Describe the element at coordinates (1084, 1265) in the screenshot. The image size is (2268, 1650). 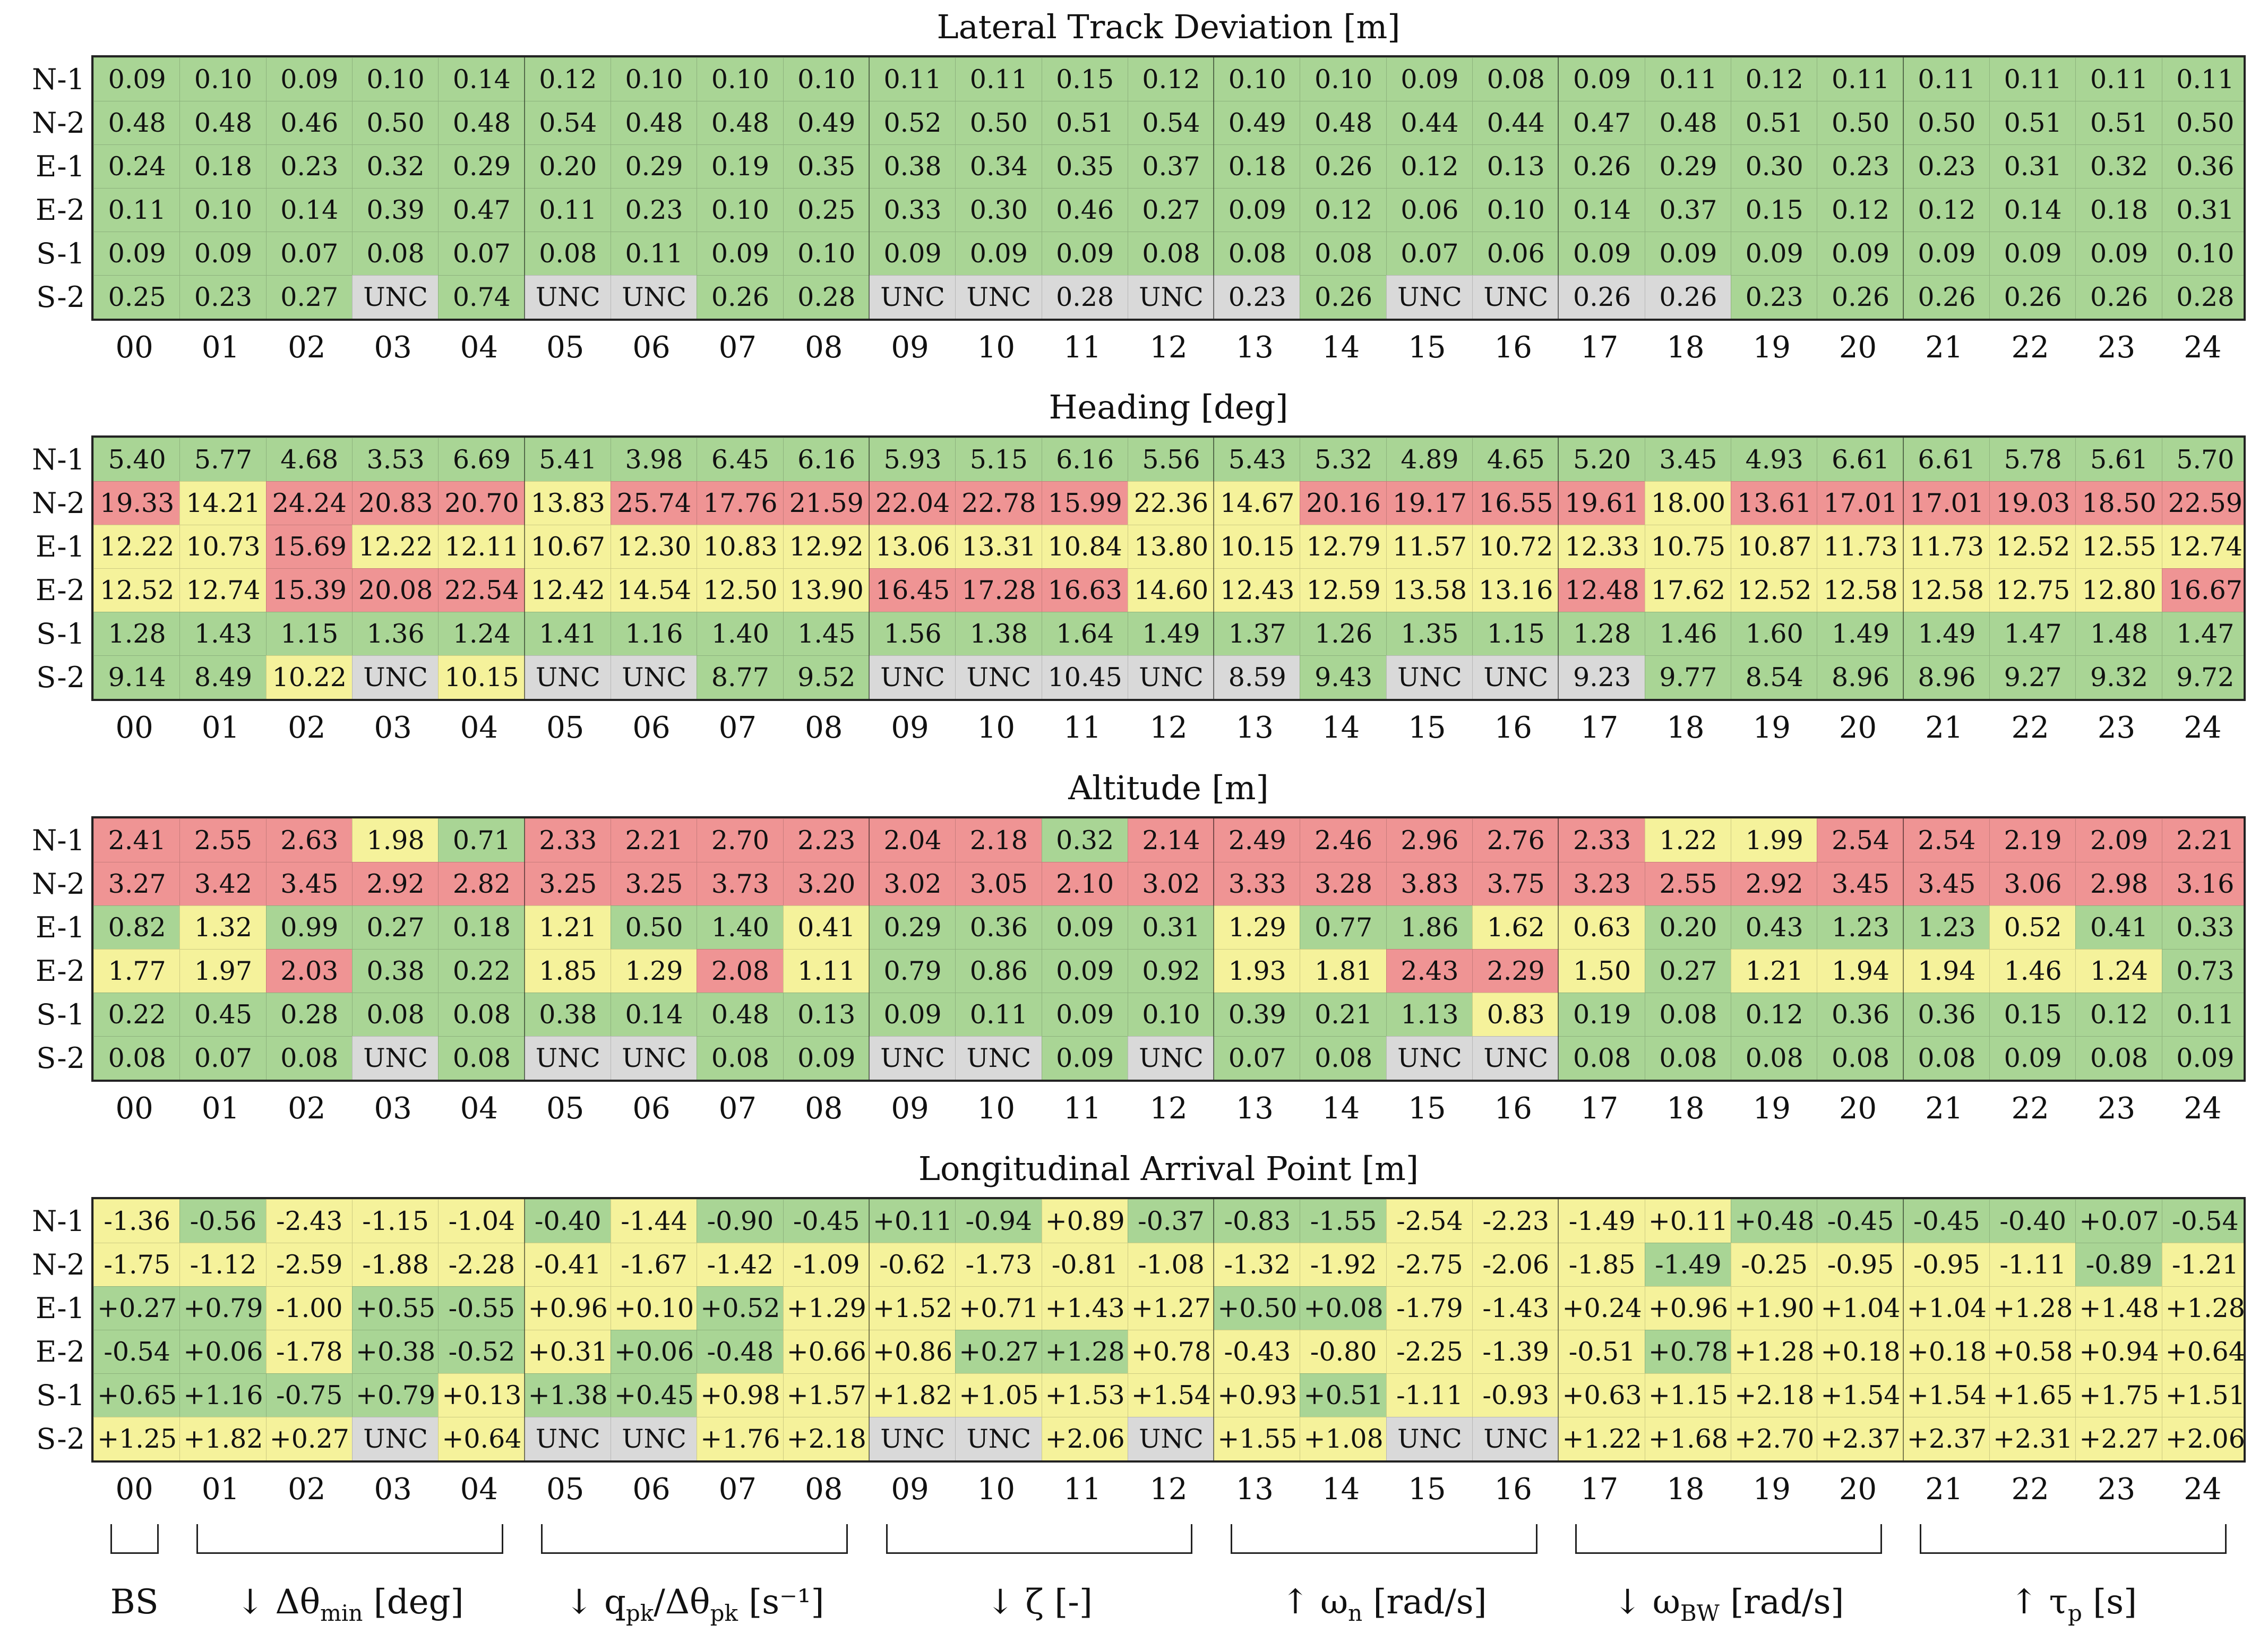
I see `heatmap-cell: -0.81` at that location.